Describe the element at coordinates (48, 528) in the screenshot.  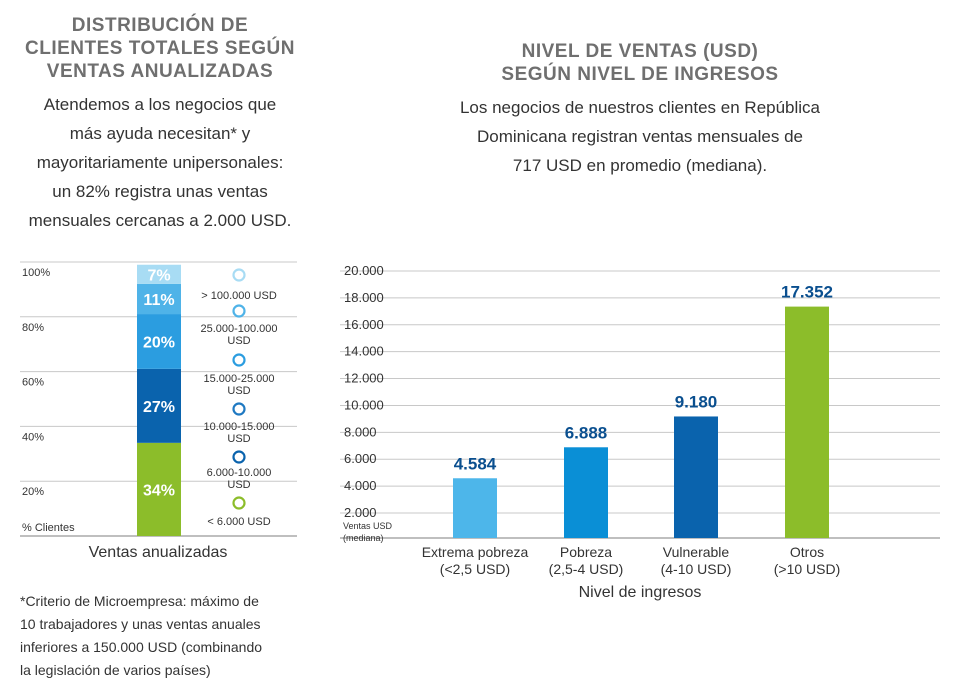
I see `left-y-axis-label: % Clientes` at that location.